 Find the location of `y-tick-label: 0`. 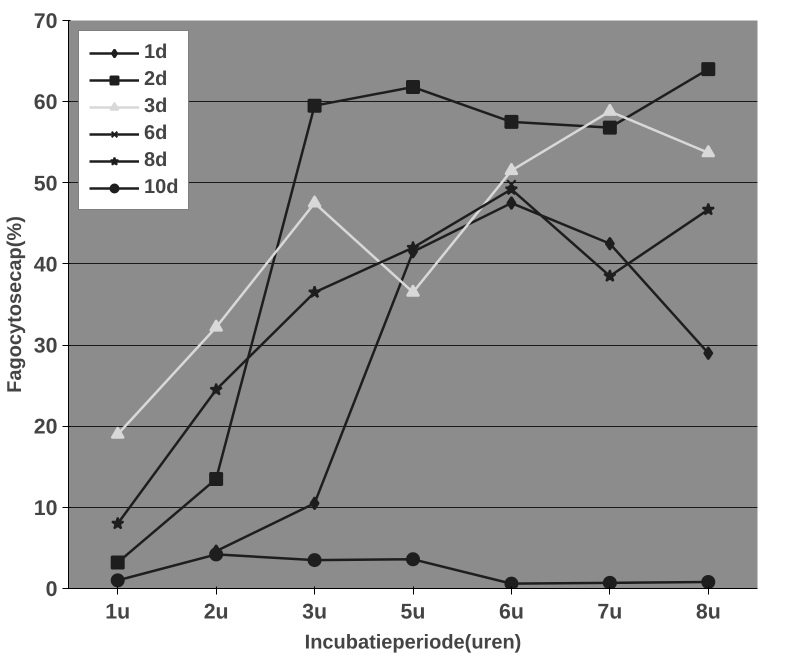

y-tick-label: 0 is located at coordinates (52, 589).